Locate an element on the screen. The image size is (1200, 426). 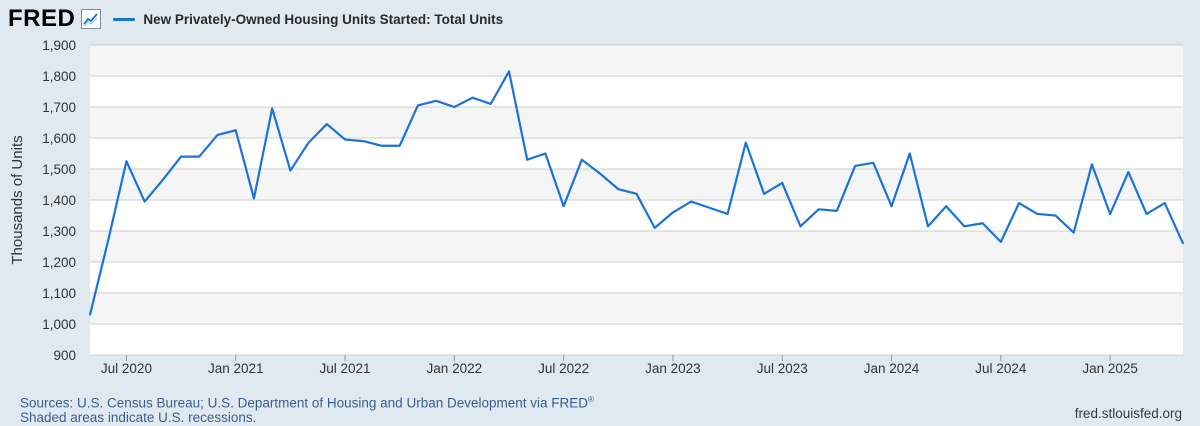
x-tick-label: Jul 2020 is located at coordinates (126, 368).